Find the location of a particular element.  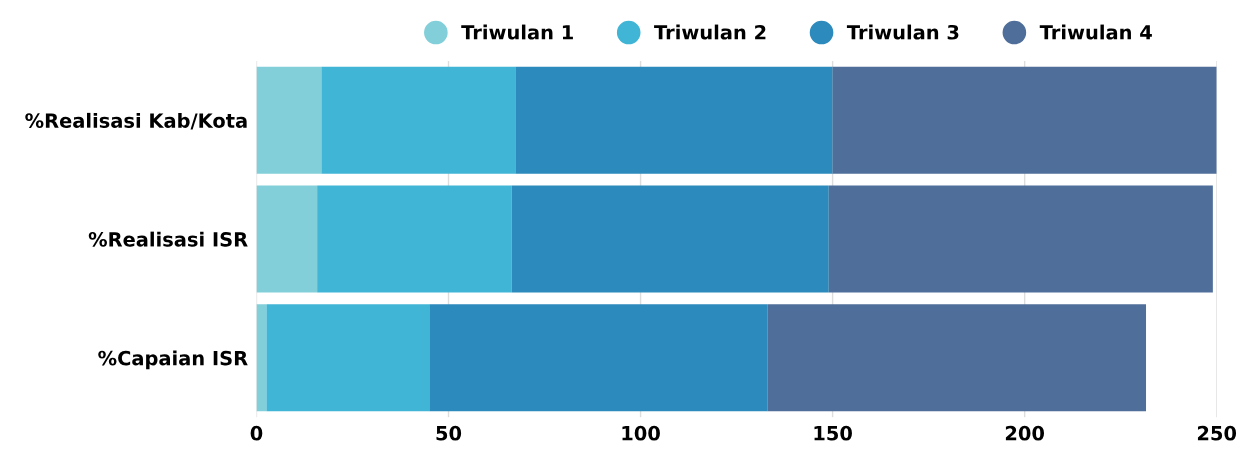

legend-label: Triwulan 3 is located at coordinates (902, 32).